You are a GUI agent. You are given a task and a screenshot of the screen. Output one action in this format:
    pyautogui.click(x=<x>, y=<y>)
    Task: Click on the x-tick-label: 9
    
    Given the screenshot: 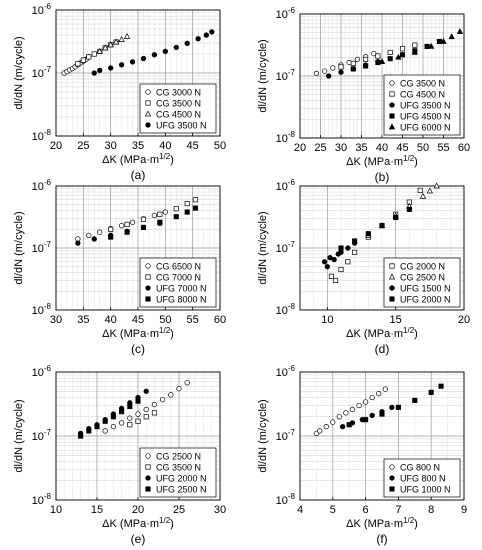 What is the action you would take?
    pyautogui.click(x=464, y=510)
    